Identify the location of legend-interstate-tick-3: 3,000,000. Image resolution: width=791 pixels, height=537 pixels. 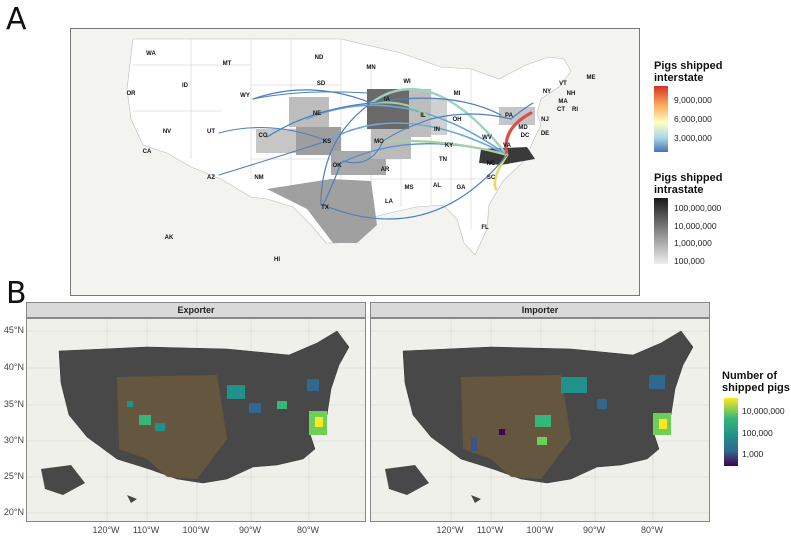
(693, 138).